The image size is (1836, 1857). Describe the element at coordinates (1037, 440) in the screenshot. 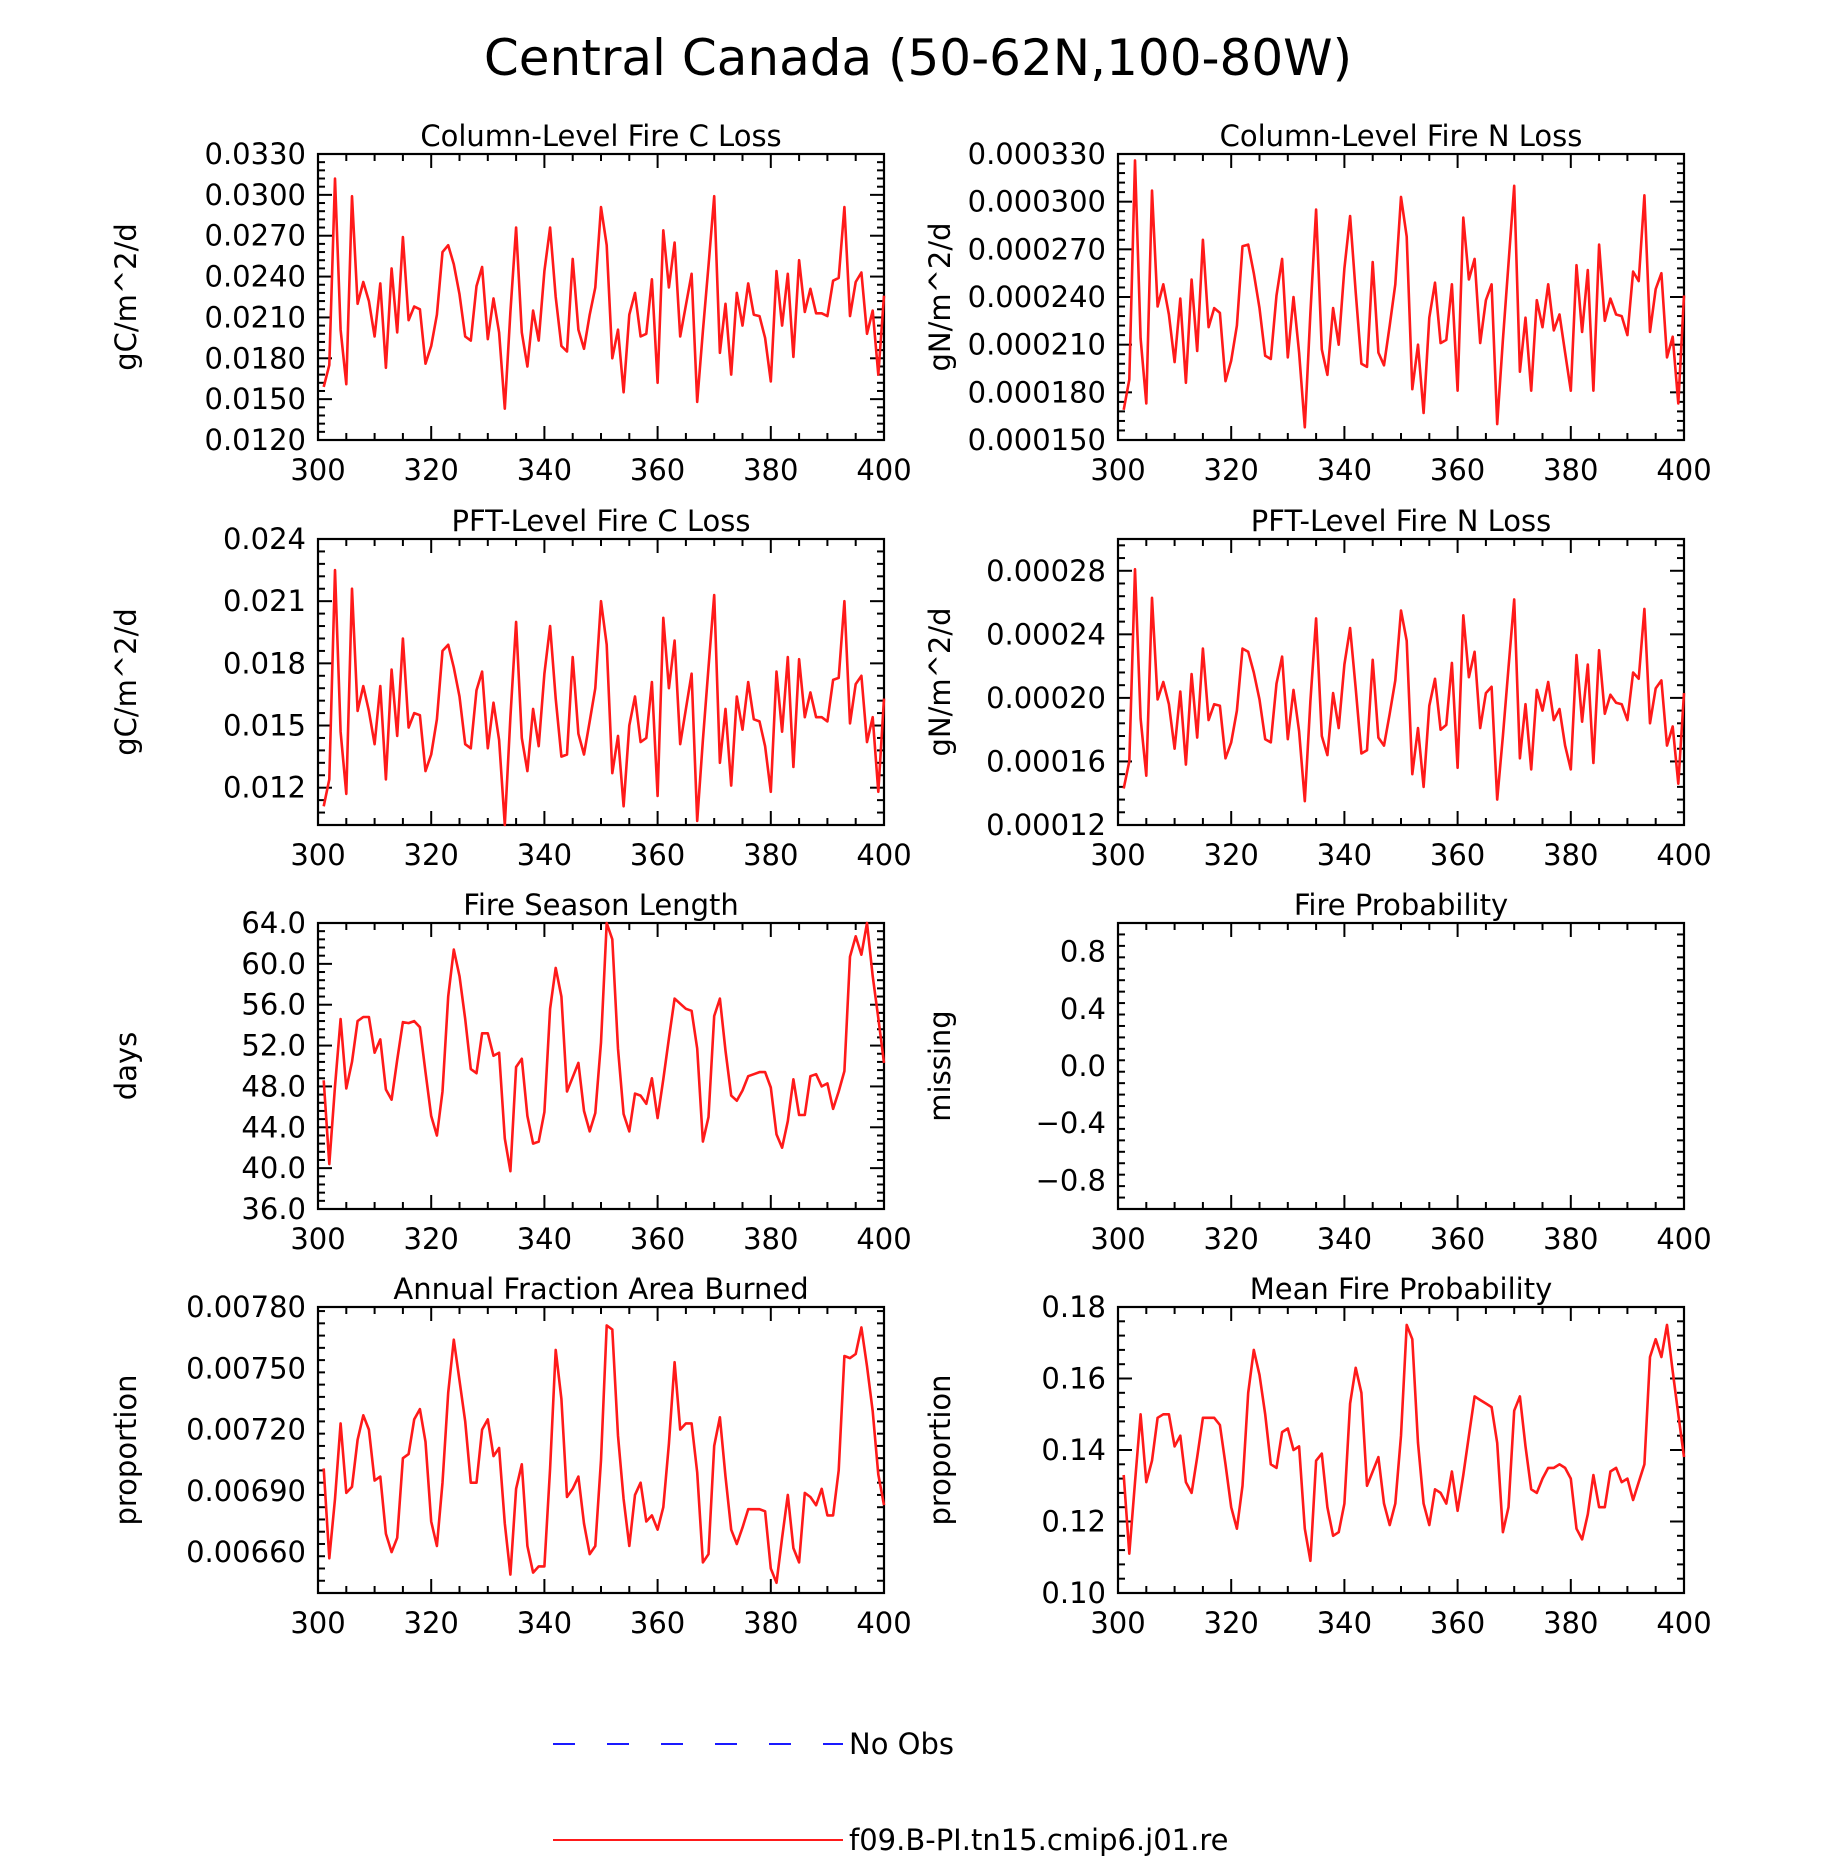

I see `y-tick-label: 0.000150` at that location.